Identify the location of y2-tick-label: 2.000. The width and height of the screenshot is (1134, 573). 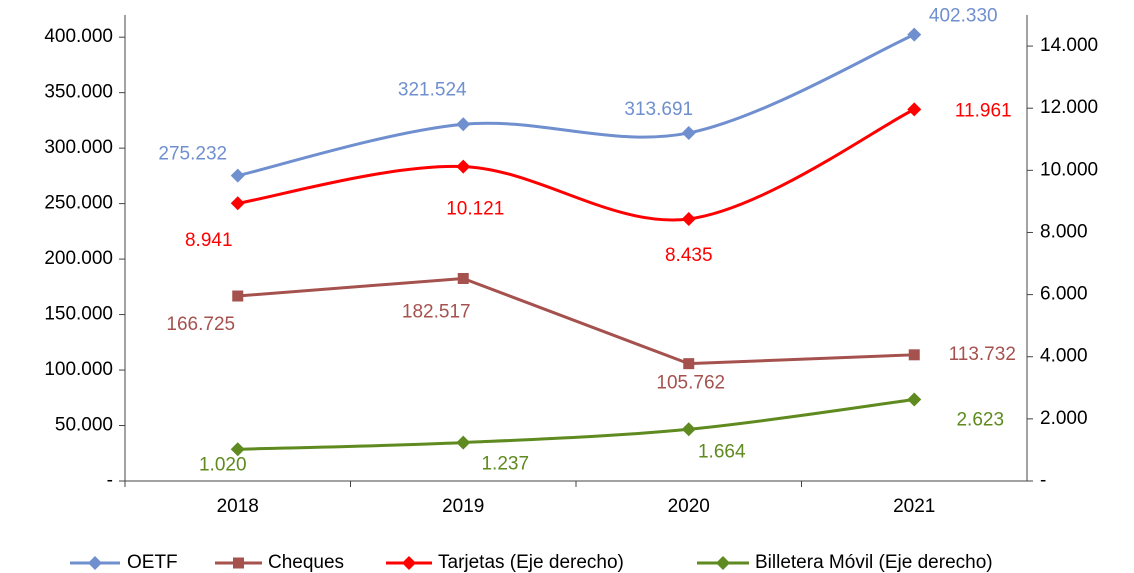
(1064, 418).